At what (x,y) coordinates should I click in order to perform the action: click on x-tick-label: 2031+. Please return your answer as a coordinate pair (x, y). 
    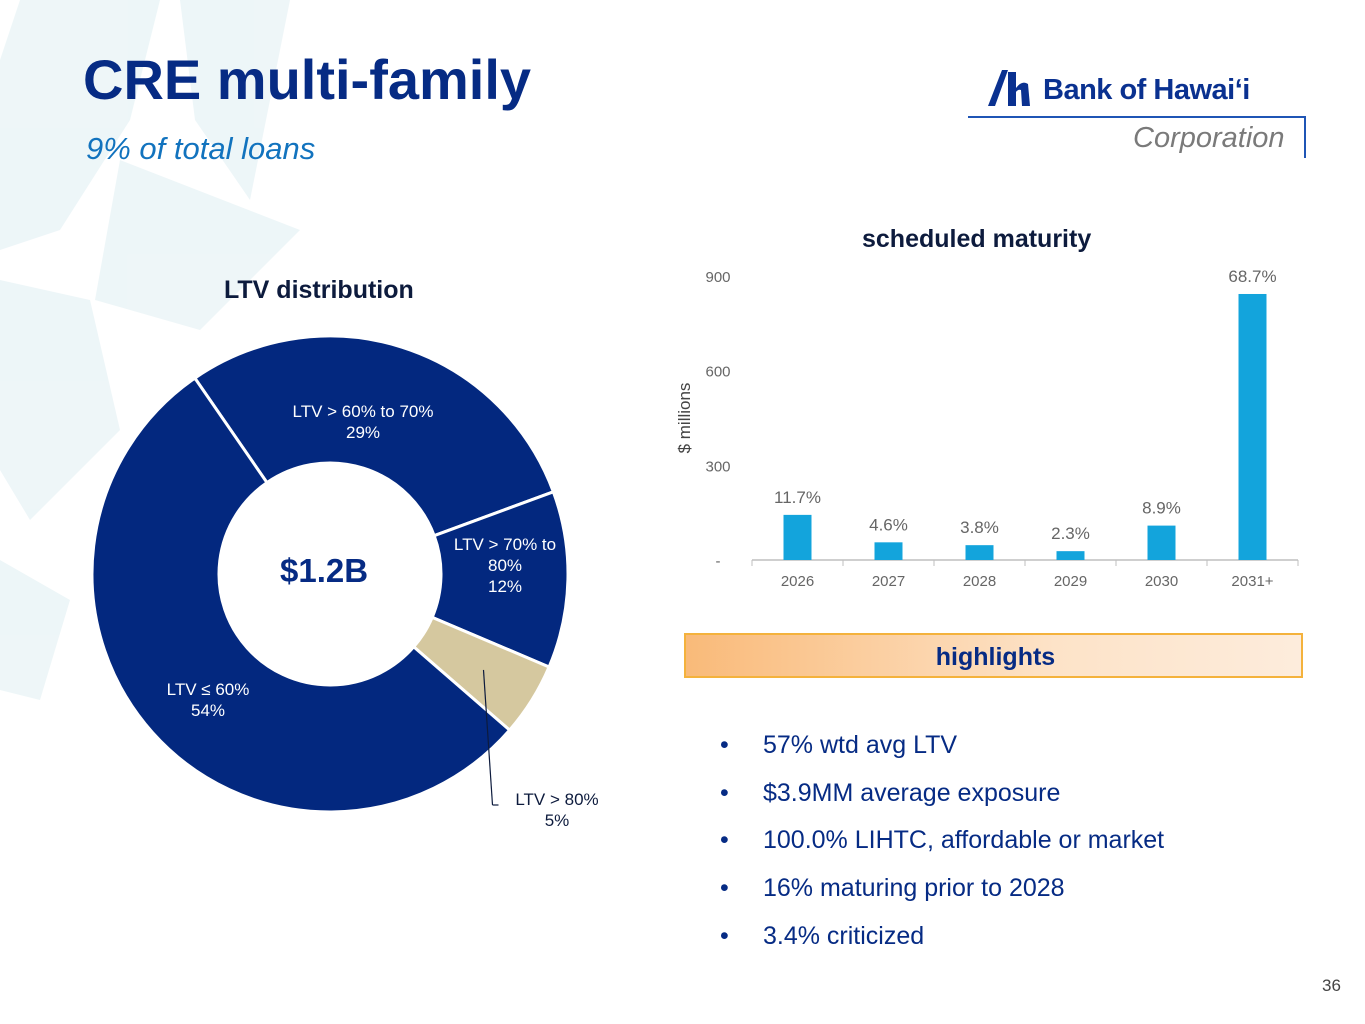
    Looking at the image, I should click on (1252, 581).